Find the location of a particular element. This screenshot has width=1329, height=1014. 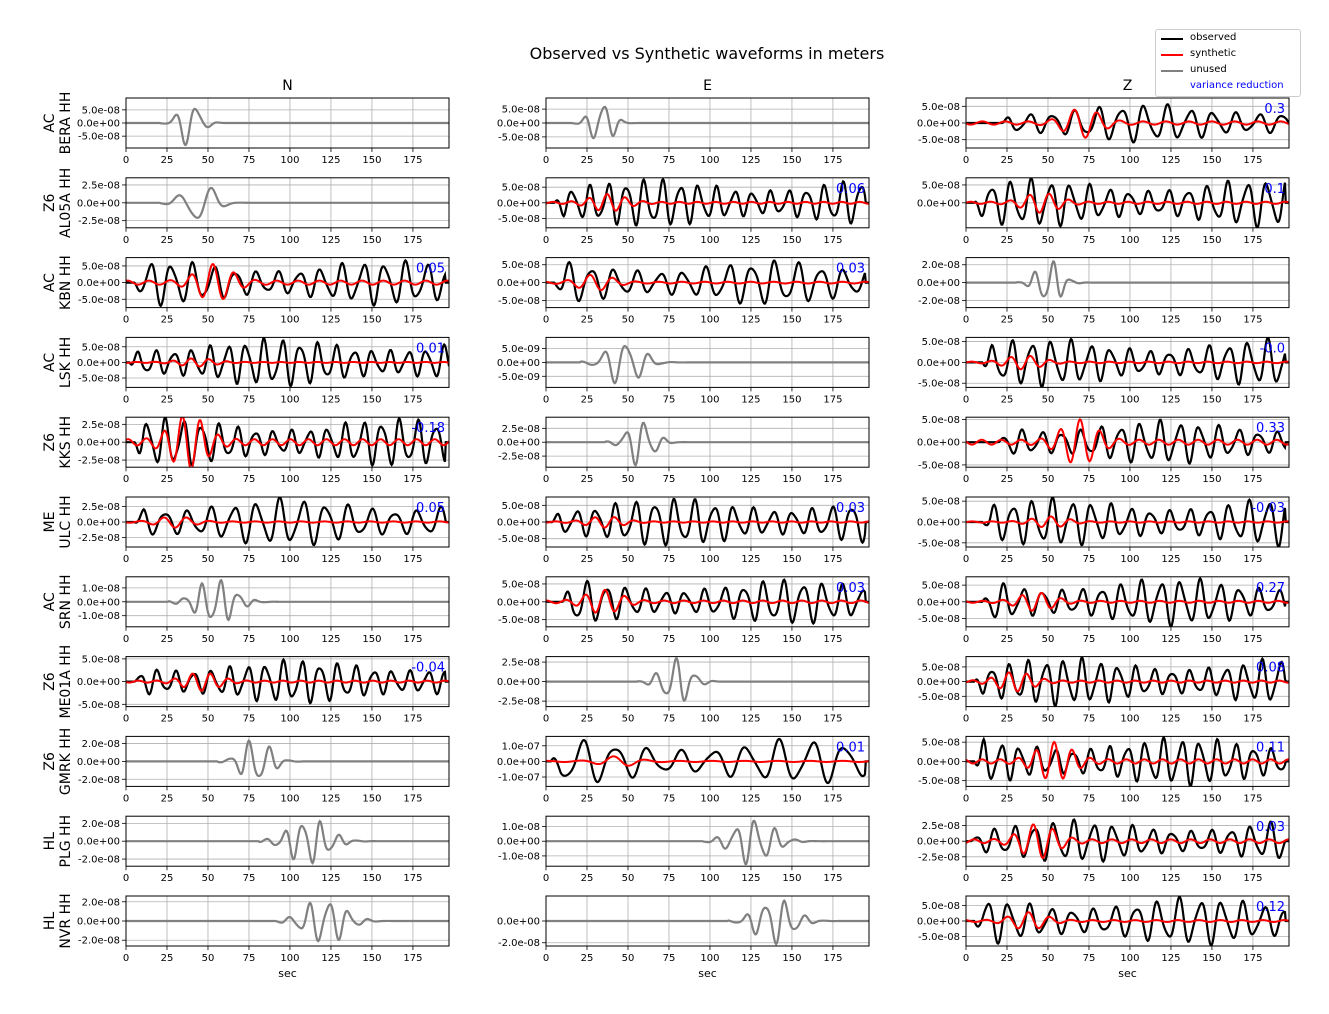

column-title-n: N is located at coordinates (287, 86).